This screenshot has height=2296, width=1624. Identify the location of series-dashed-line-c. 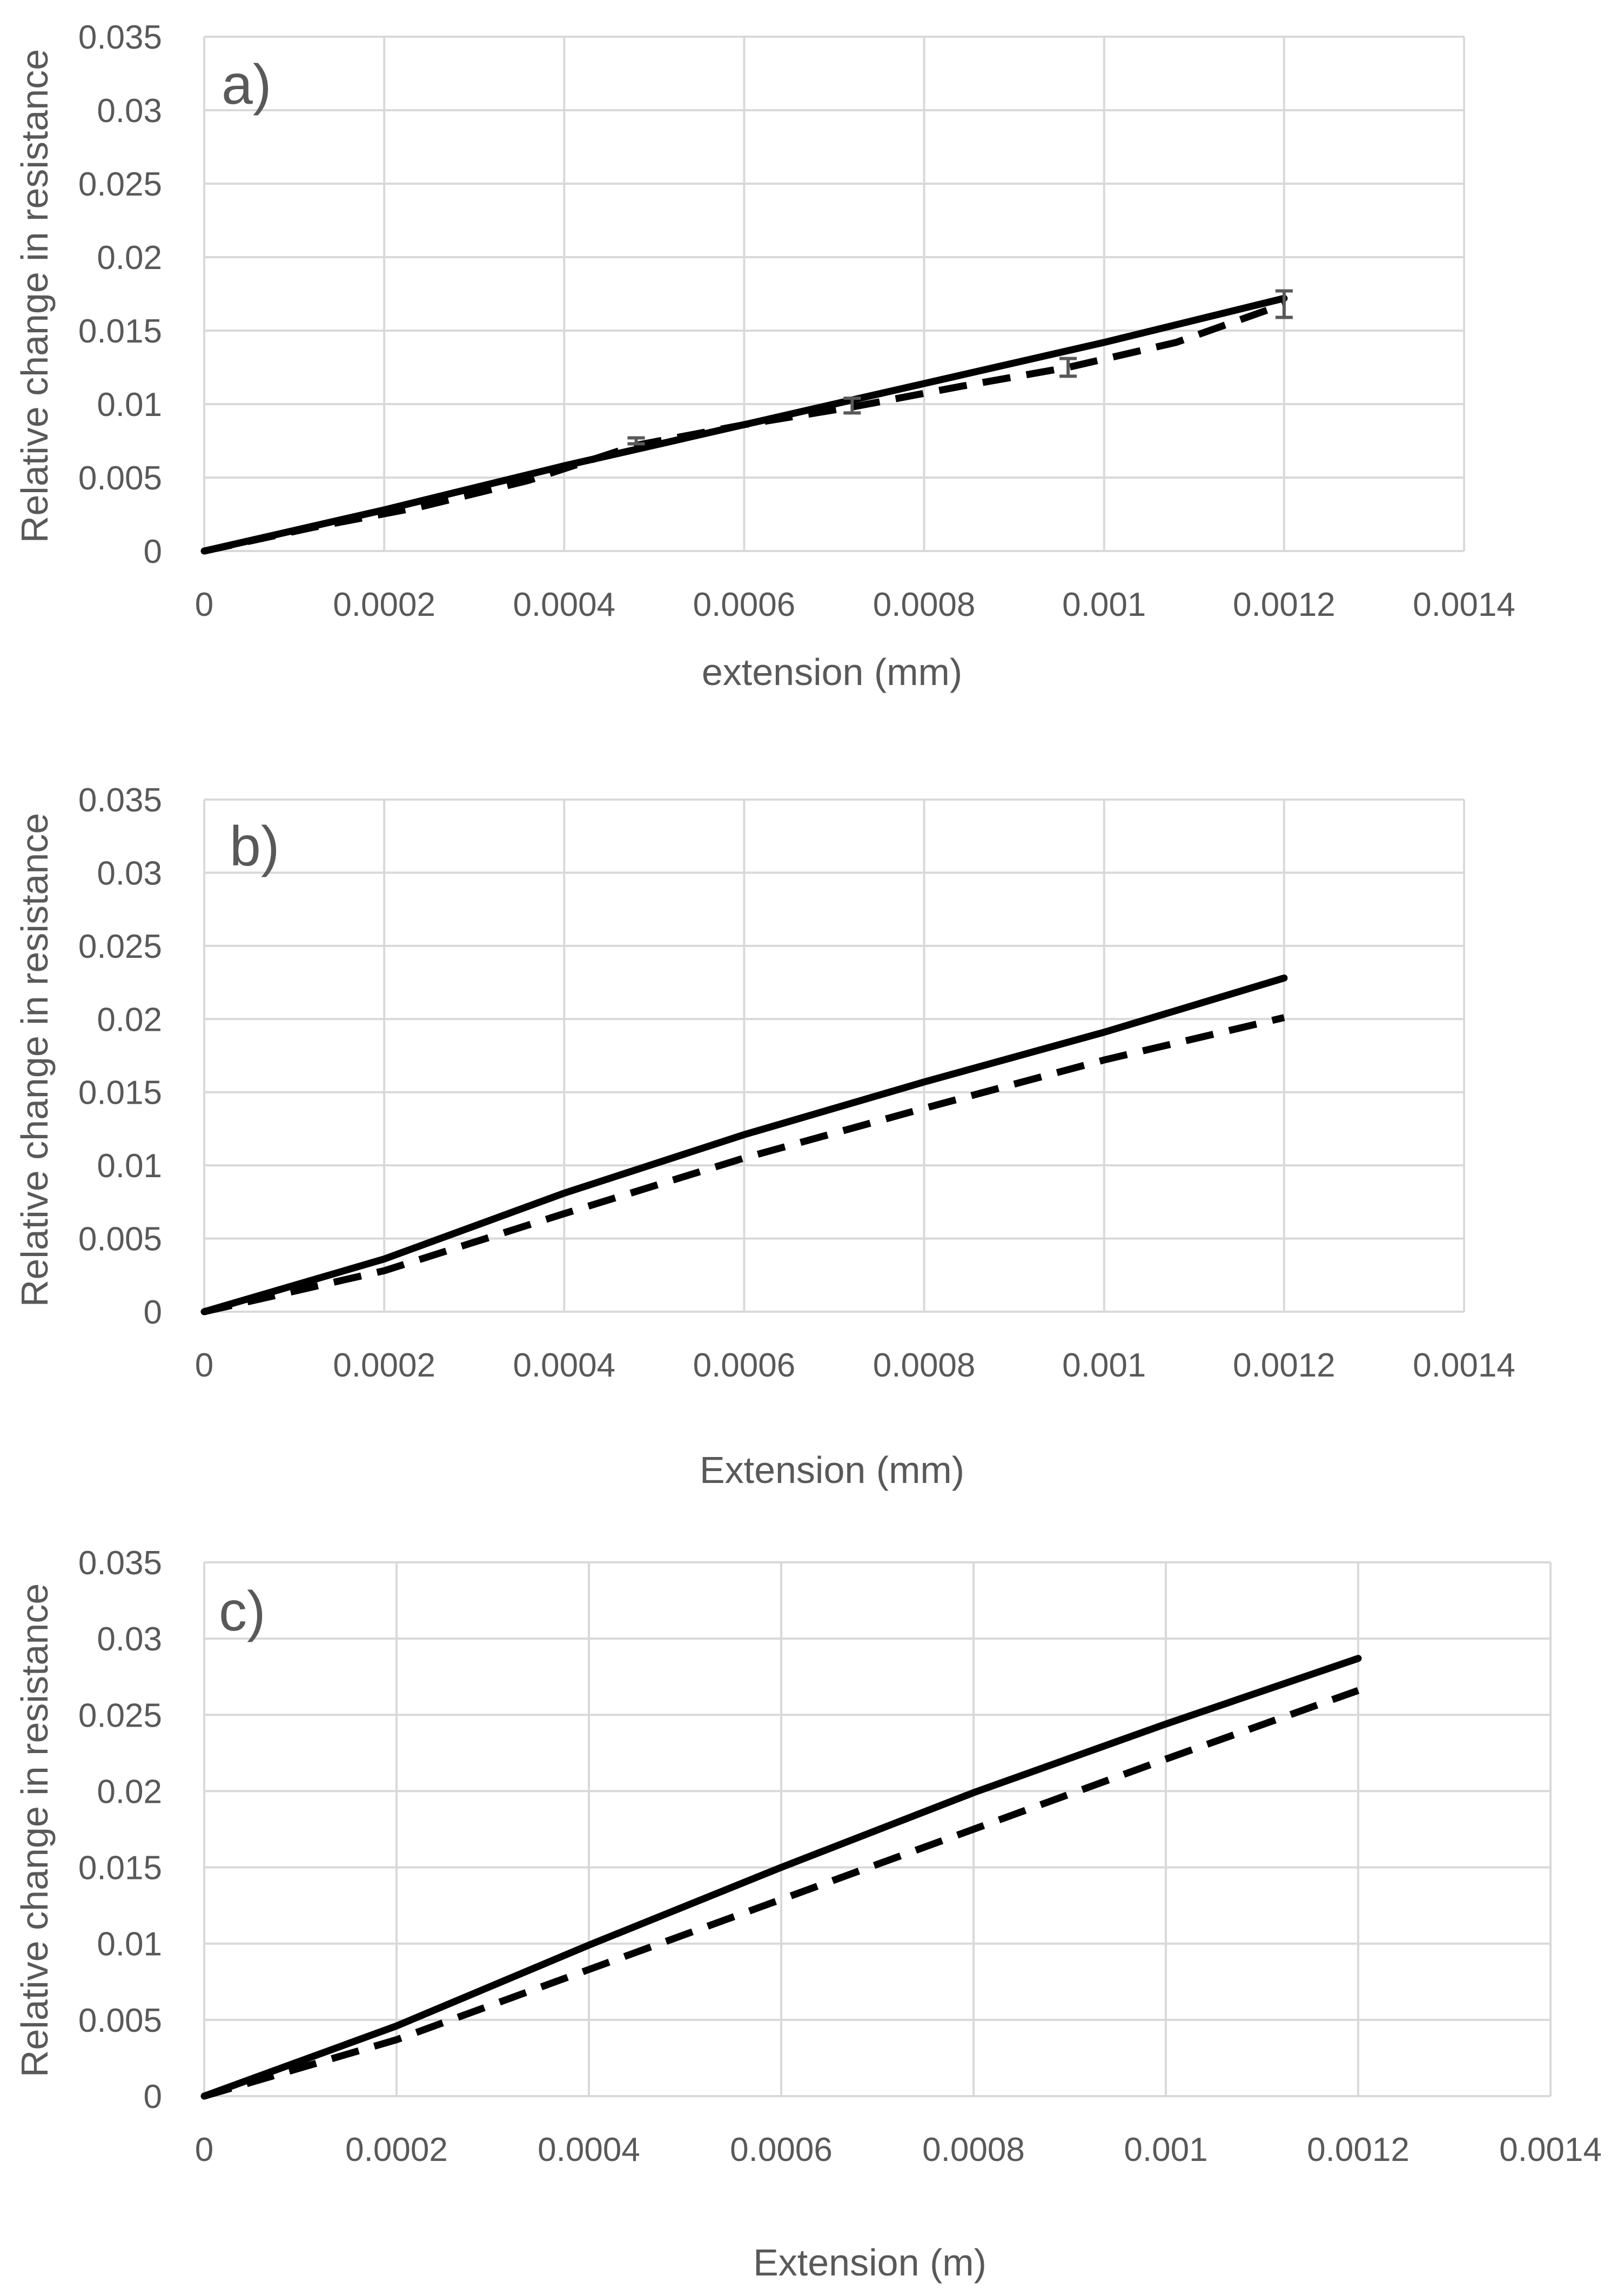
(781, 1893).